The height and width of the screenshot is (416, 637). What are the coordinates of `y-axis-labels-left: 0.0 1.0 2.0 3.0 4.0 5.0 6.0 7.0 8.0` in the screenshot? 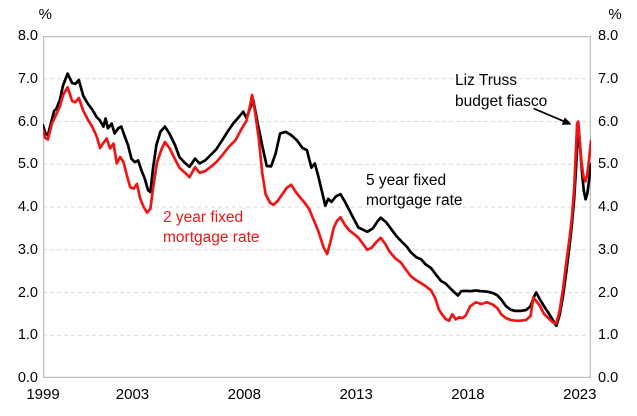 It's located at (19, 208).